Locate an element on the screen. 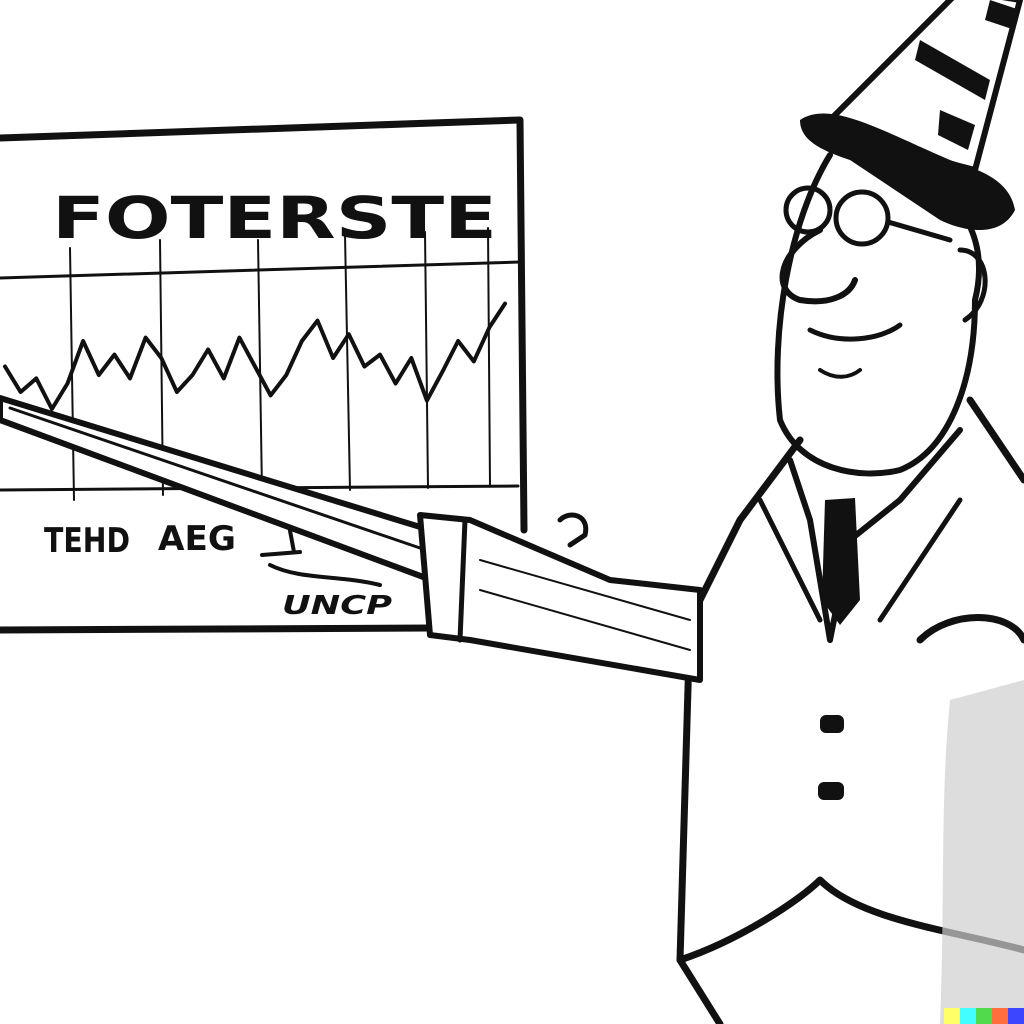 The image size is (1024, 1024). eyeglasses-icon is located at coordinates (868, 216).